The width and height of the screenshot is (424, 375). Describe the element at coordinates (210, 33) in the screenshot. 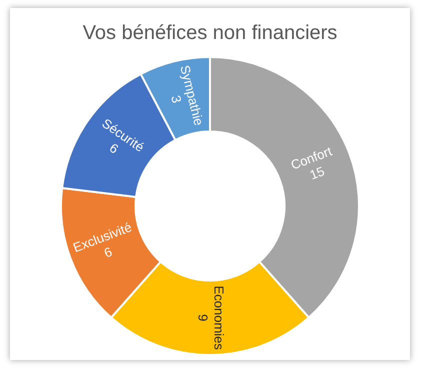

I see `chart-title: Vos bénéfices non financiers` at that location.